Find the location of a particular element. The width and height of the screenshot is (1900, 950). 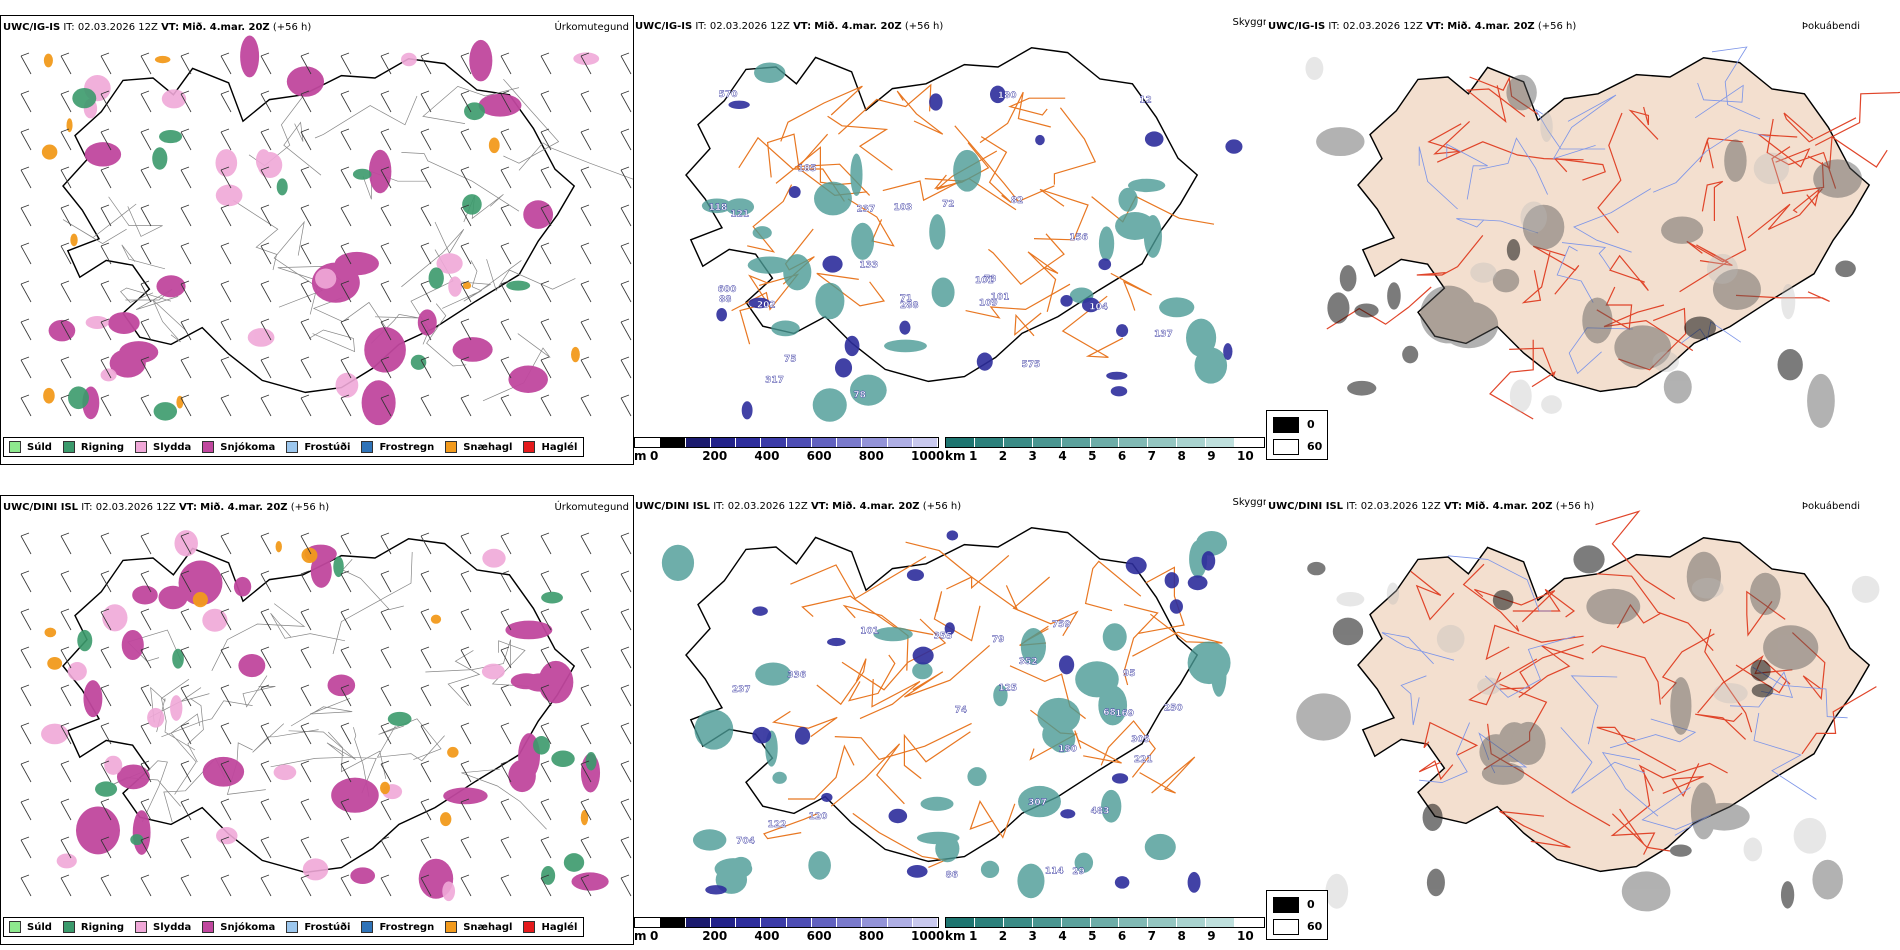

colorbar-tick: 2 is located at coordinates (1003, 456).